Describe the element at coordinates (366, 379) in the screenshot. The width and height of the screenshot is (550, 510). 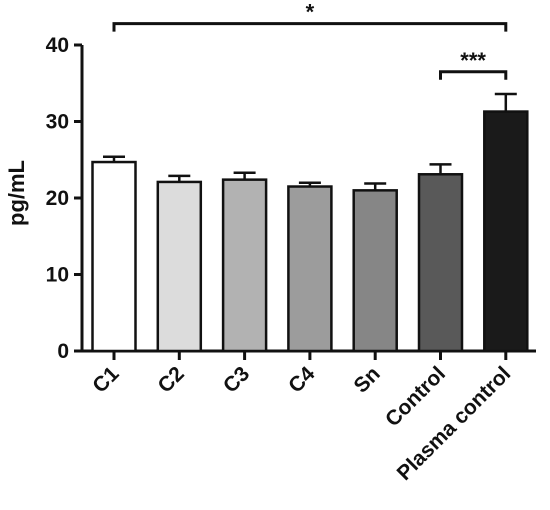
I see `x-tick-label: Sn` at that location.